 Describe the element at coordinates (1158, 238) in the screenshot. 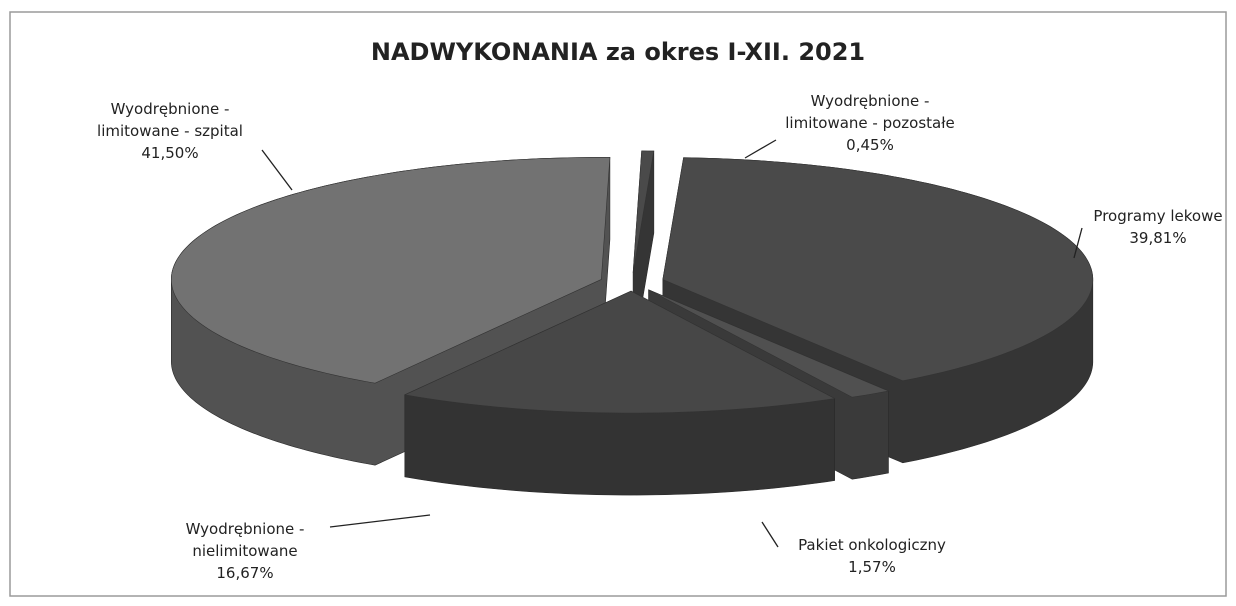

I see `value-label: 39,81%` at that location.